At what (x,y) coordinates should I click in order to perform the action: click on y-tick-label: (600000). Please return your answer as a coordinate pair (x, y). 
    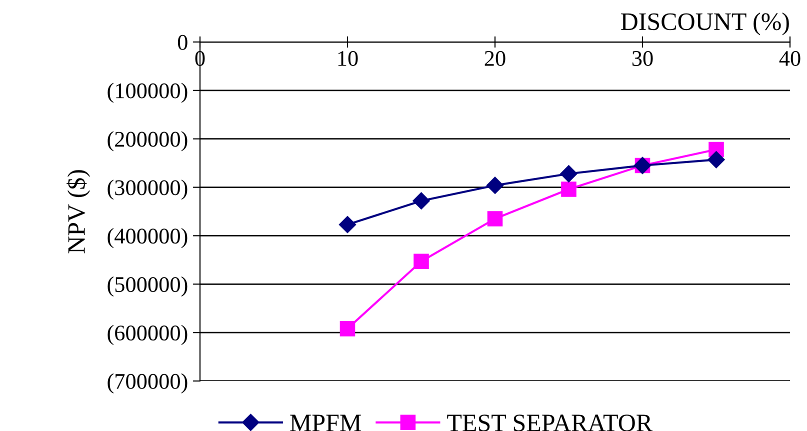
    Looking at the image, I should click on (148, 335).